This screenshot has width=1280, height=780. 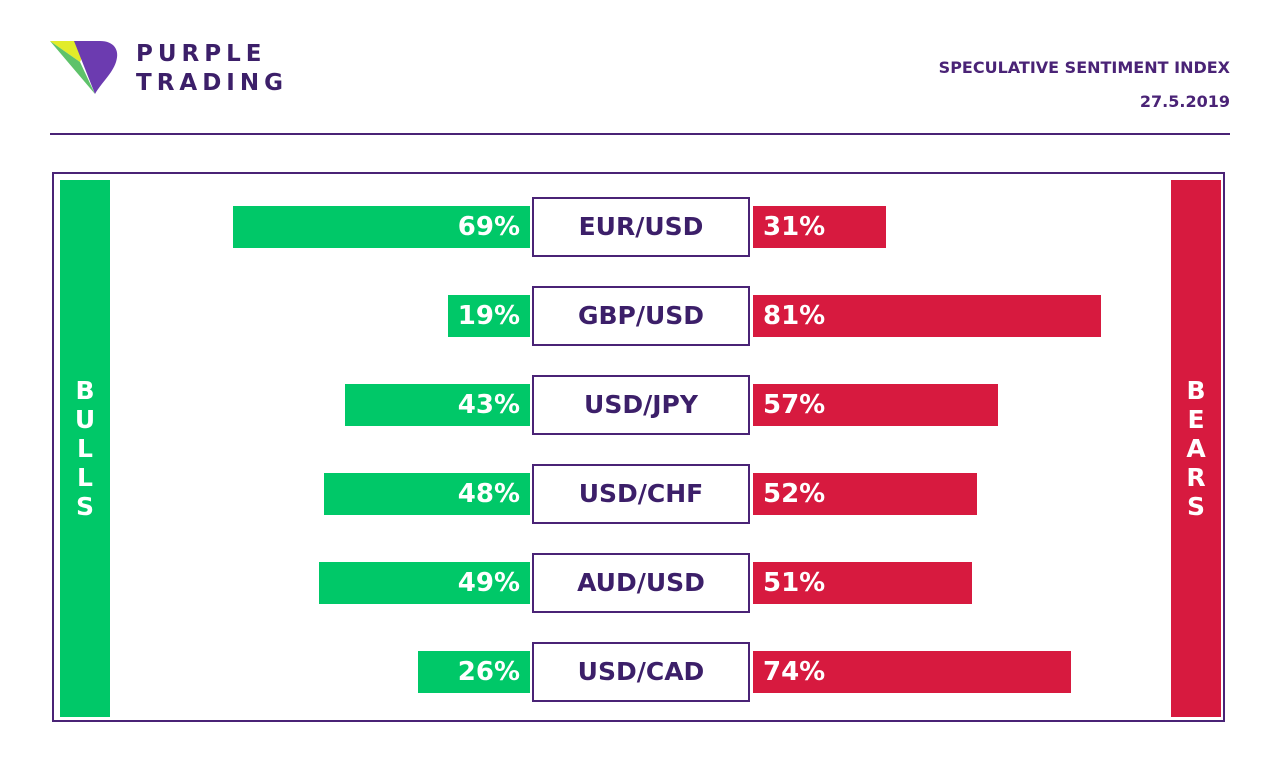 What do you see at coordinates (212, 83) in the screenshot?
I see `brand-line-2: TRADING` at bounding box center [212, 83].